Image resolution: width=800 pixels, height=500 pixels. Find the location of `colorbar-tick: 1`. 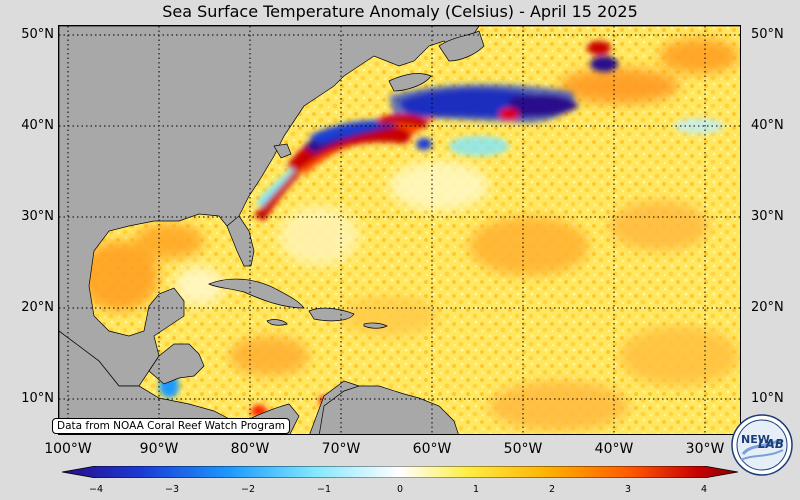

colorbar-tick: 1 is located at coordinates (476, 489).